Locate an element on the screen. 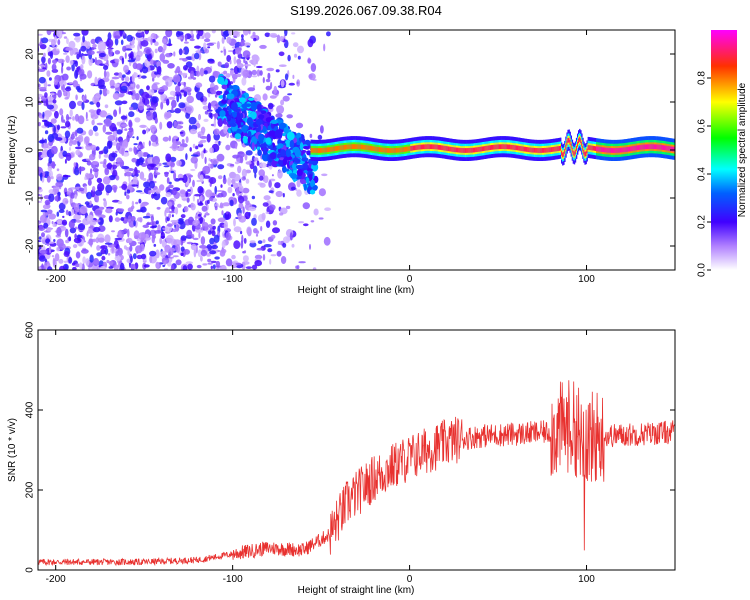  spec-blob-2020 is located at coordinates (58, 49).